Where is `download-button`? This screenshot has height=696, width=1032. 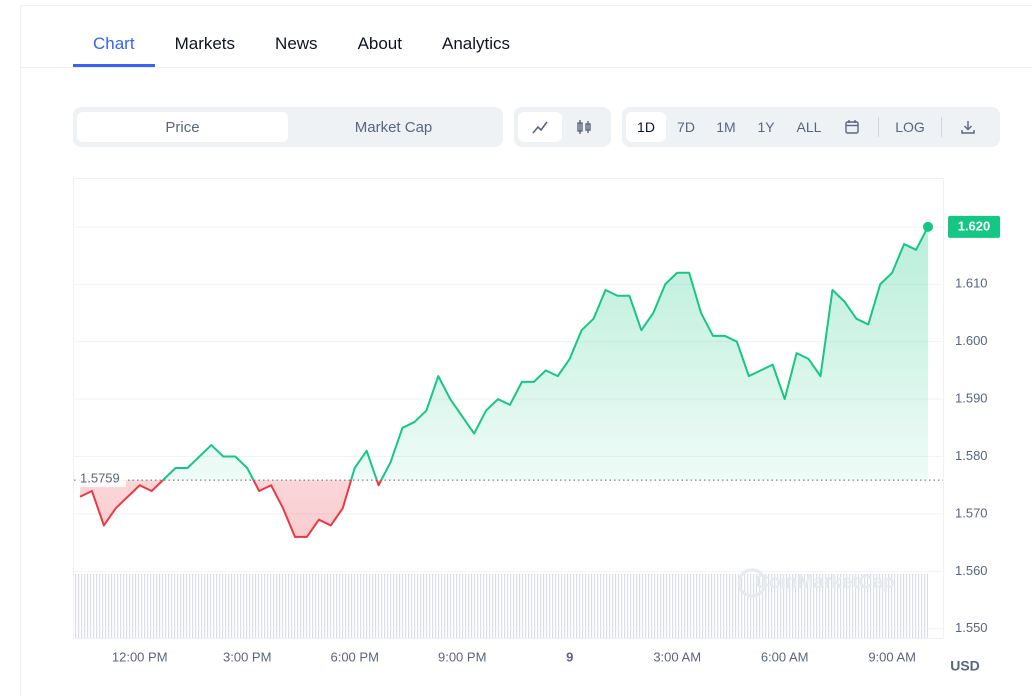 download-button is located at coordinates (968, 127).